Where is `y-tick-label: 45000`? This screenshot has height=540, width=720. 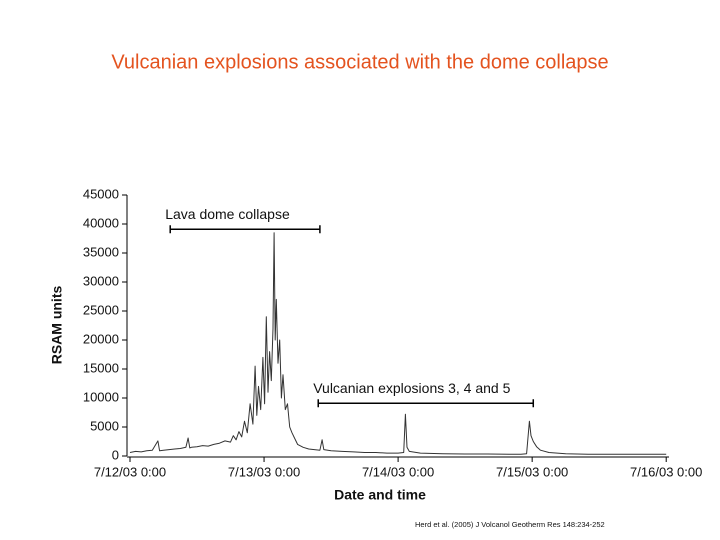 y-tick-label: 45000 is located at coordinates (101, 193).